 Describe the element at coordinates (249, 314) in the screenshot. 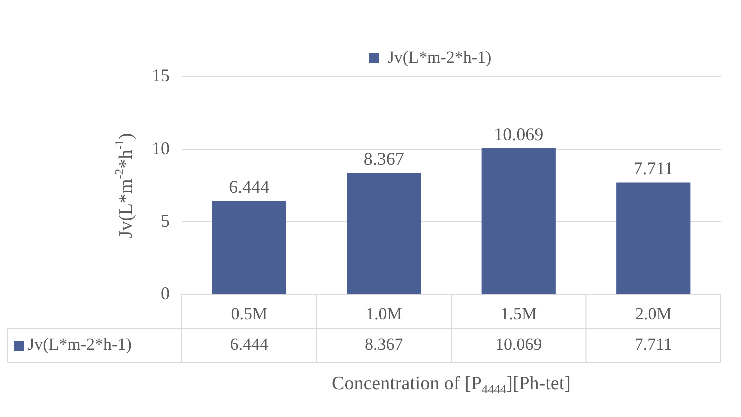

I see `x-tick-label: 0.5M` at that location.